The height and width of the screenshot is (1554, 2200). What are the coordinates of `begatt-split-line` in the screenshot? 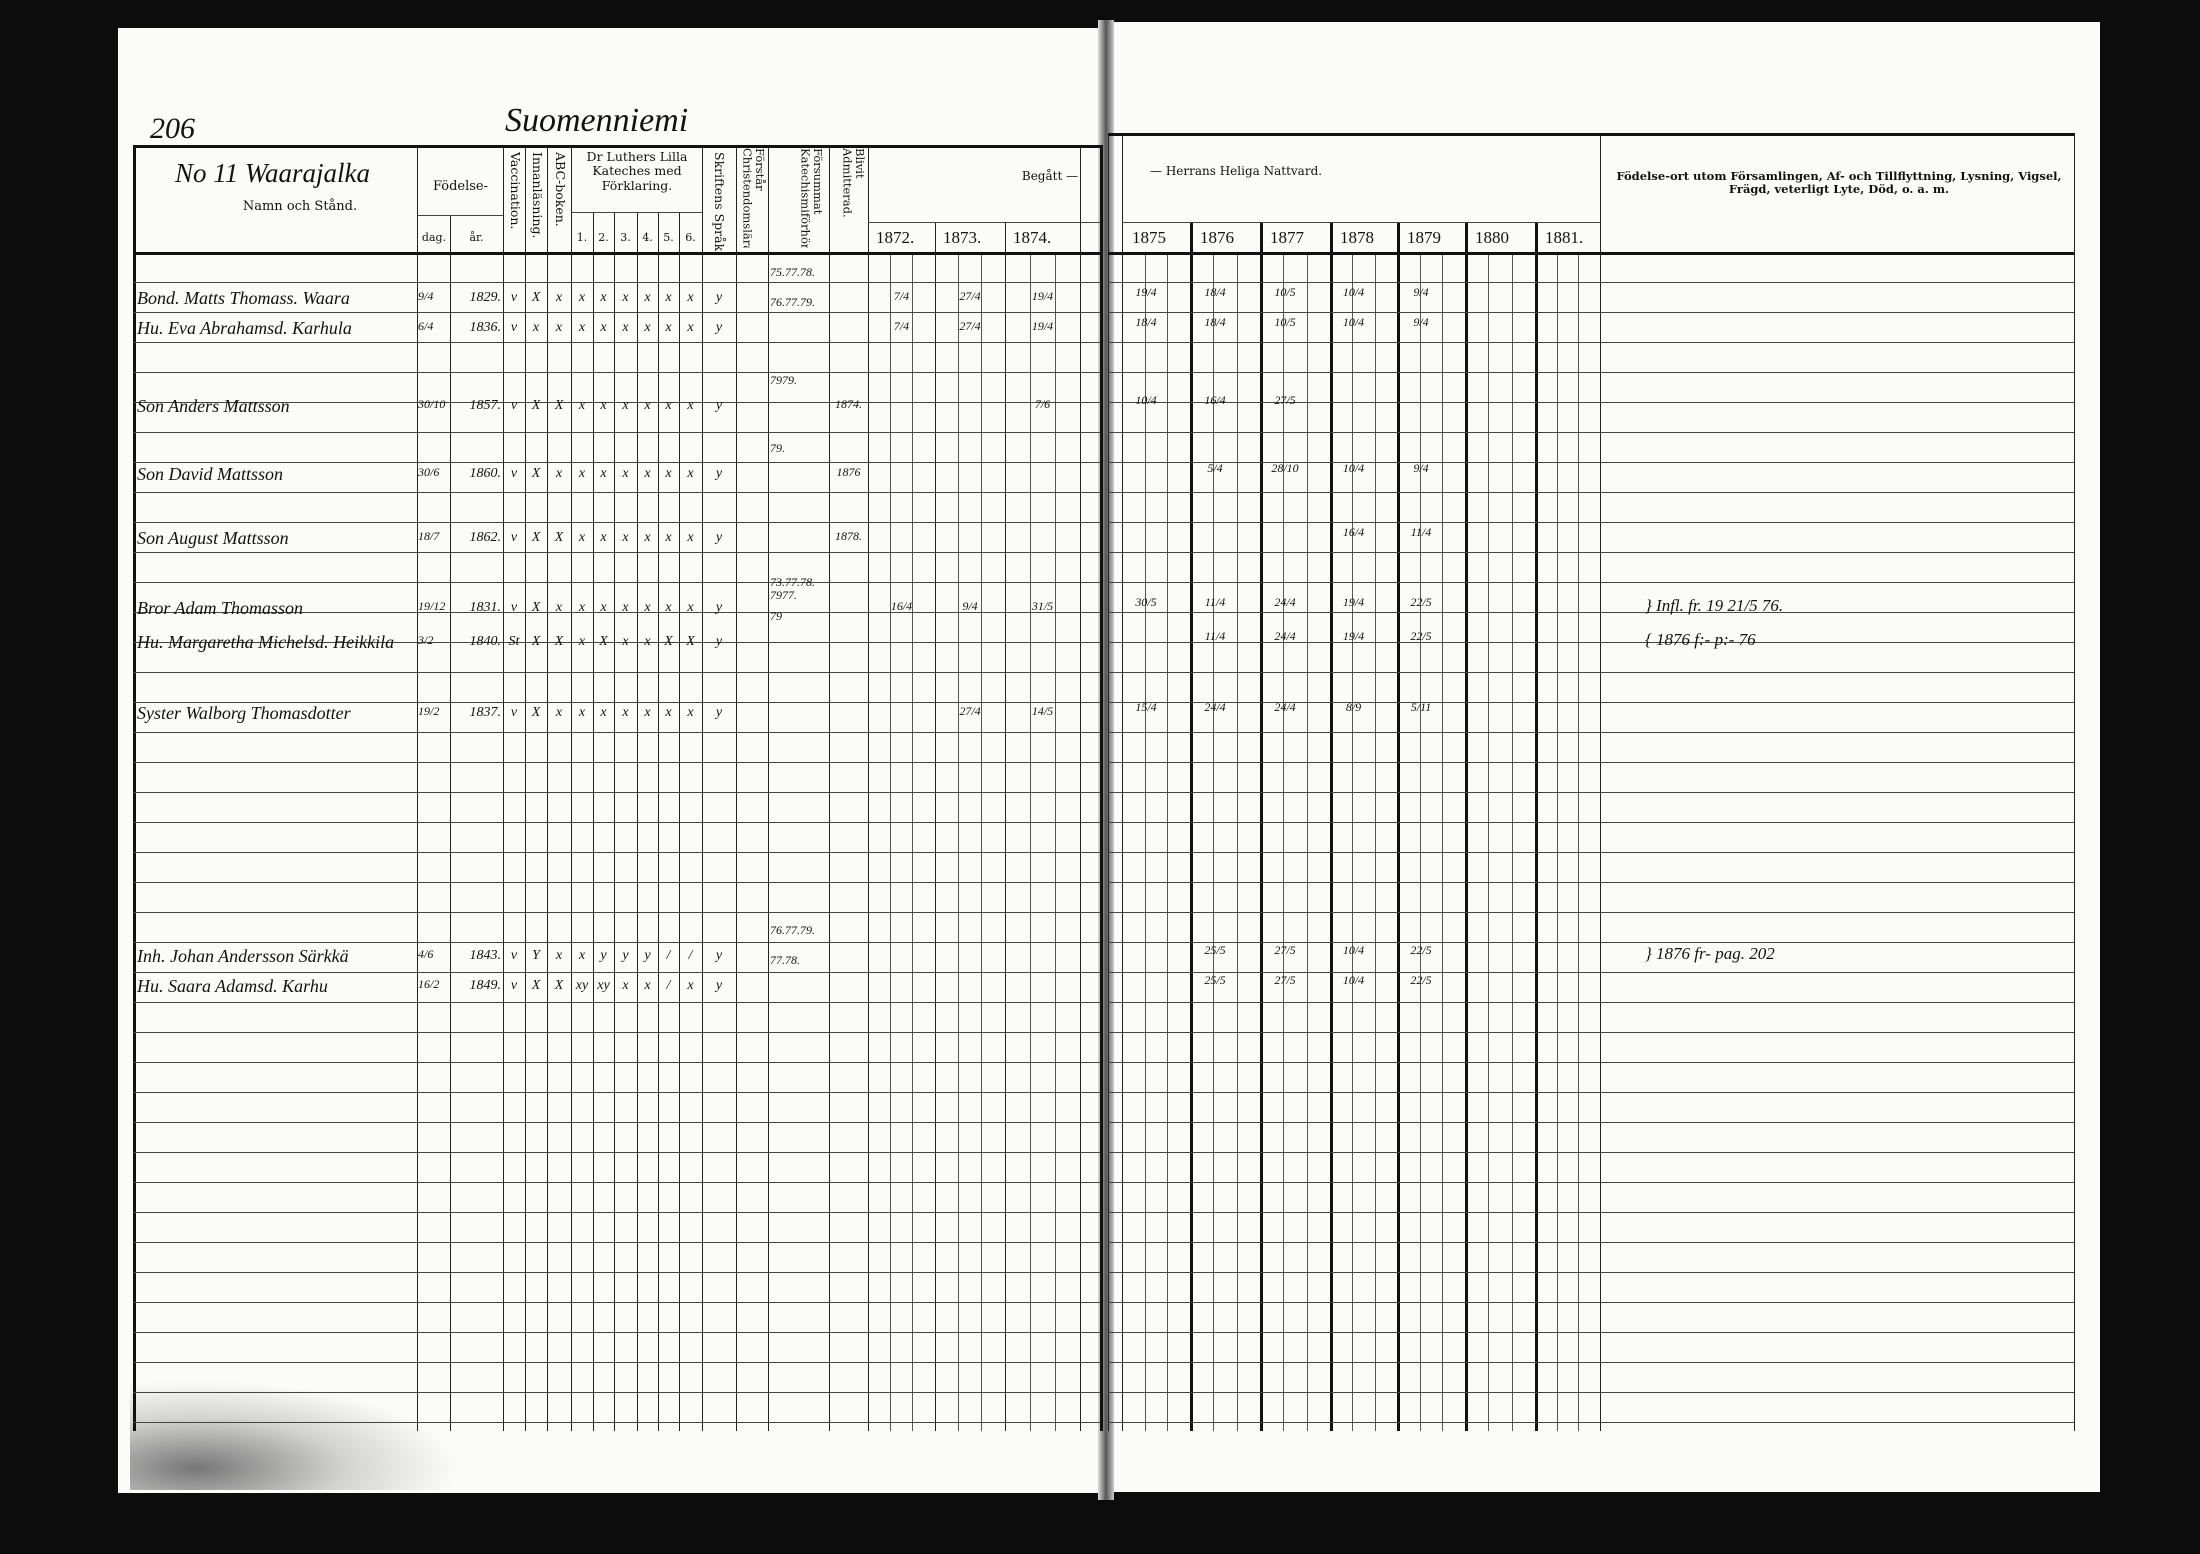 It's located at (984, 222).